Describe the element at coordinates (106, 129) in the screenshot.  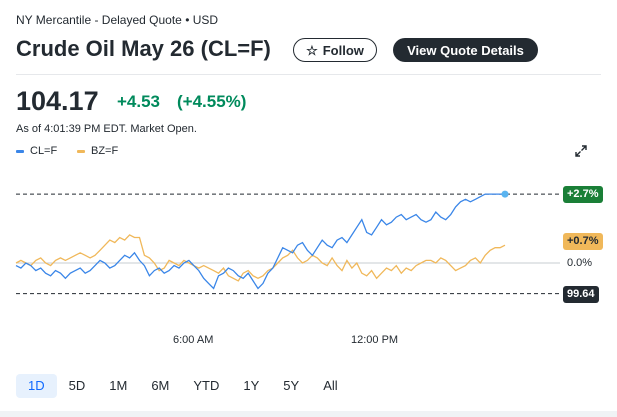
I see `as-of-timestamp: As of 4:01:39 PM EDT. Market Open.` at that location.